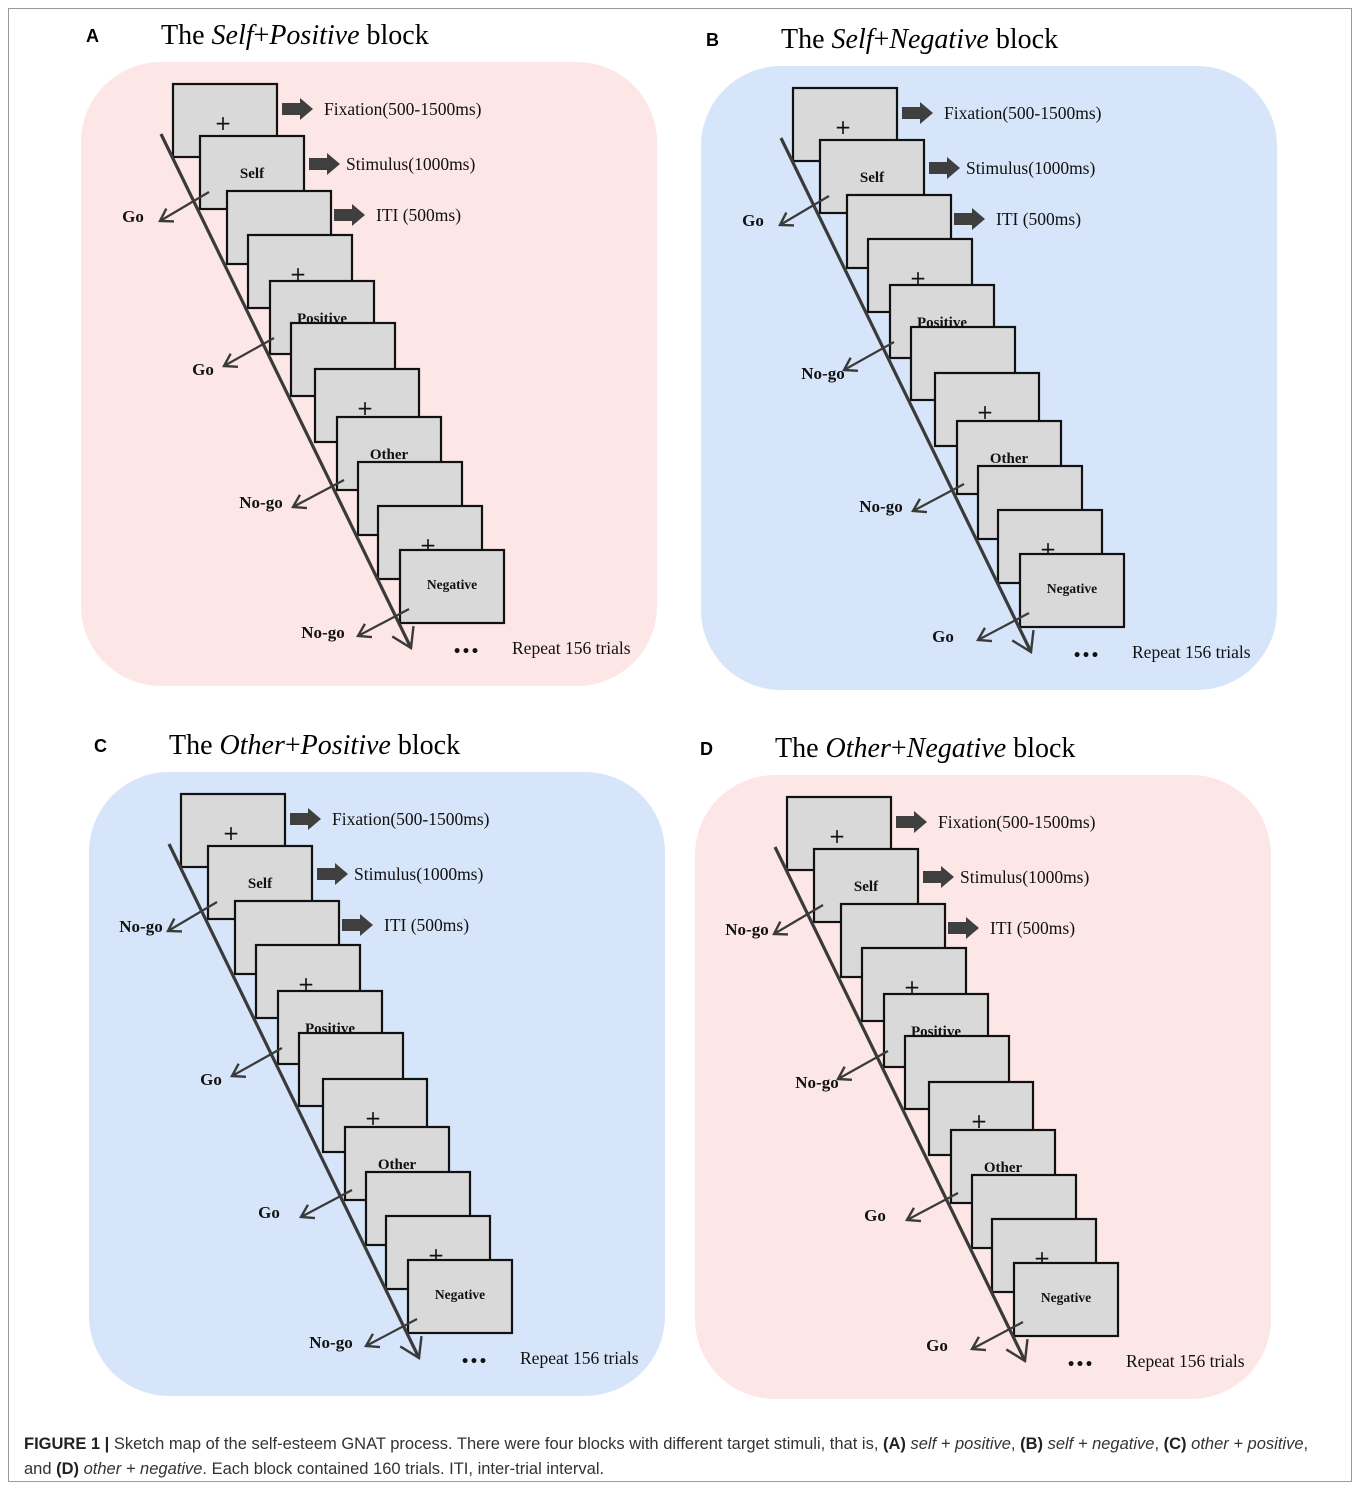 The height and width of the screenshot is (1490, 1360). I want to click on caption-b-text: self + negative, so click(1101, 1444).